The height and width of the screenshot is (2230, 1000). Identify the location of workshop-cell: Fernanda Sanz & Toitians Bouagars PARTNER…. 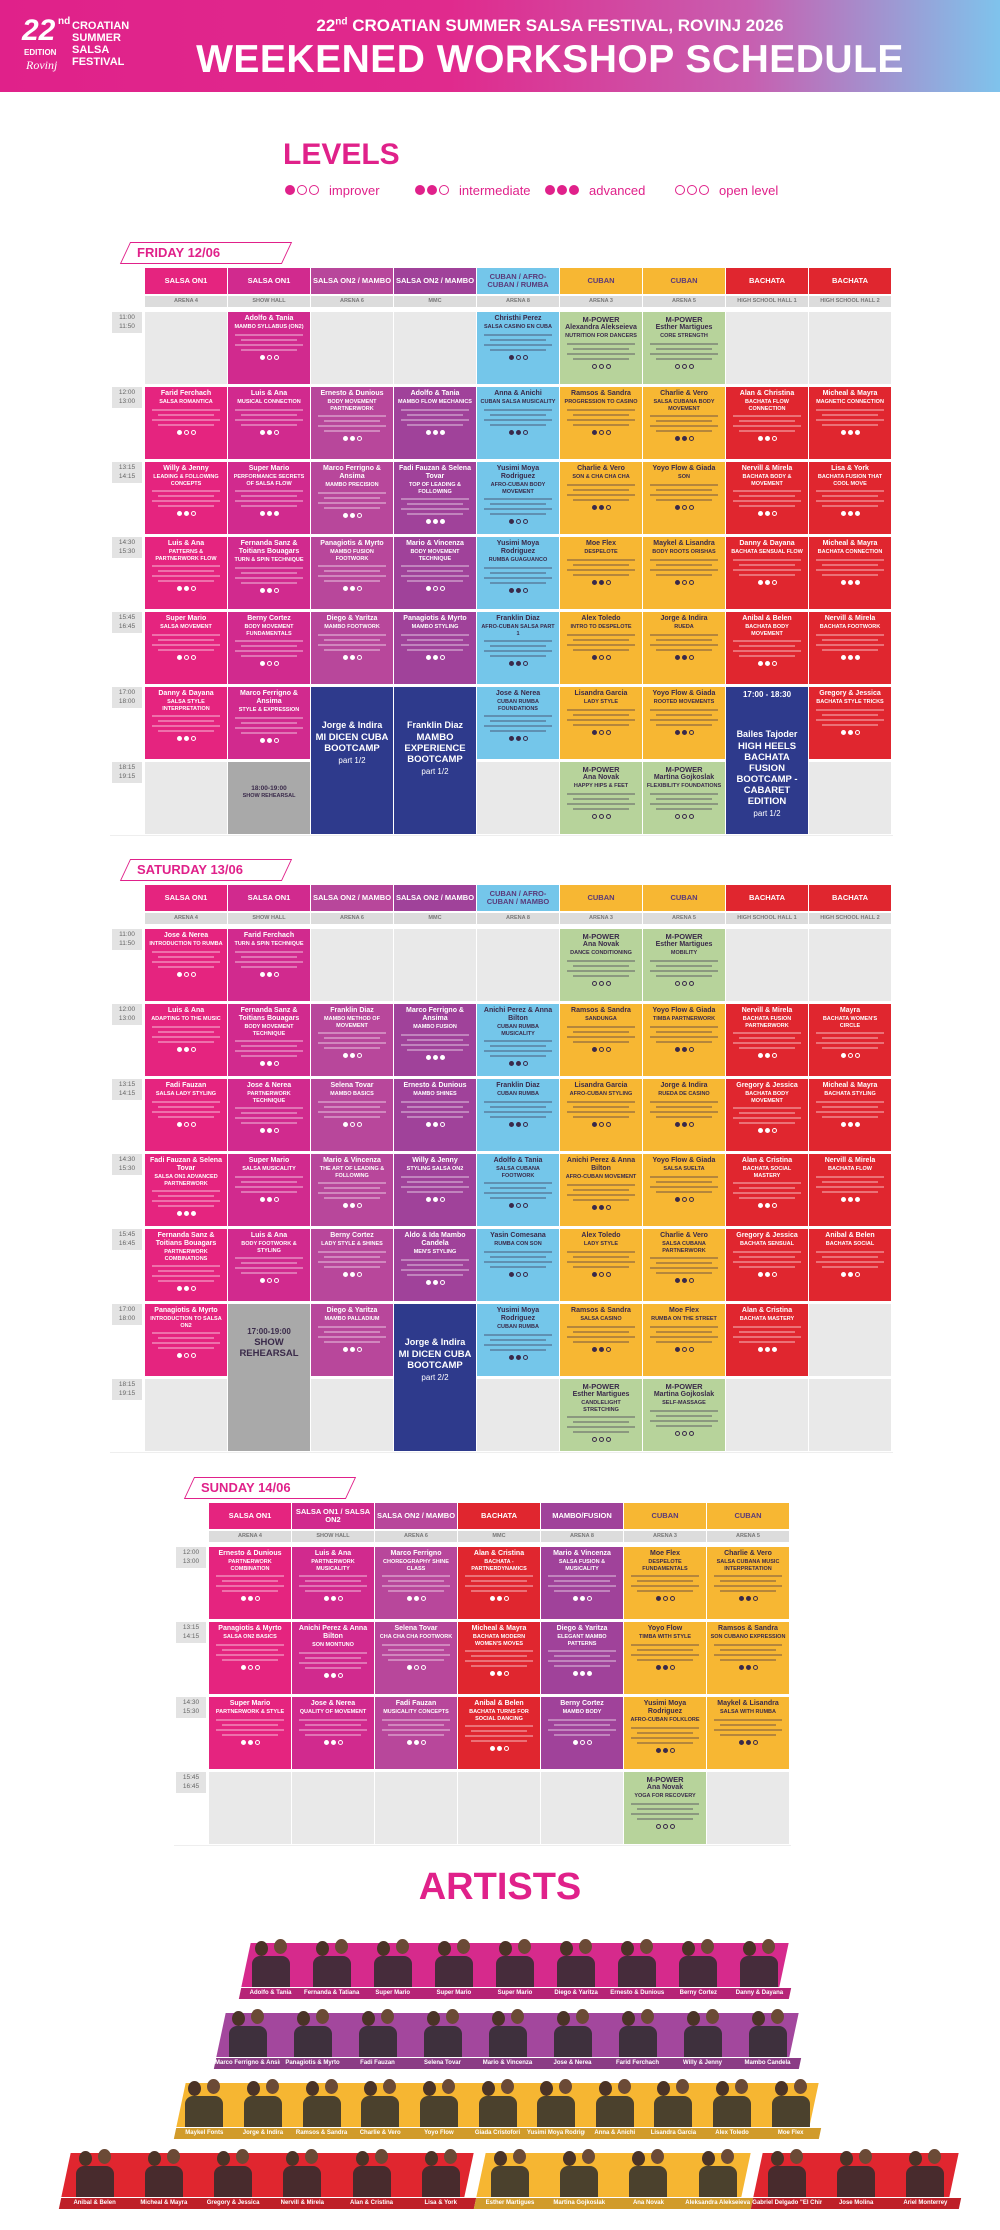
(186, 1265).